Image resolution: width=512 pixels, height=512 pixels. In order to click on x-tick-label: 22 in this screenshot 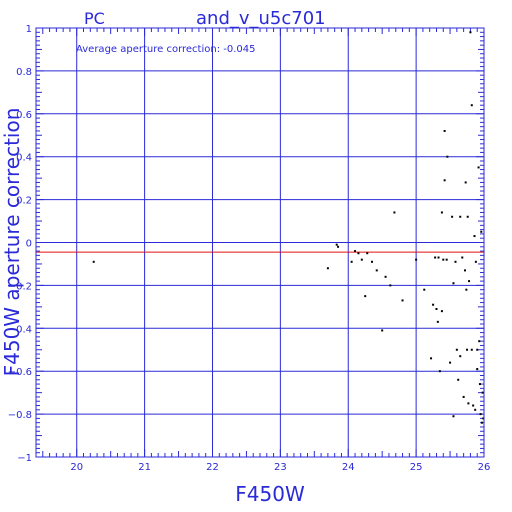, I will do `click(212, 467)`.